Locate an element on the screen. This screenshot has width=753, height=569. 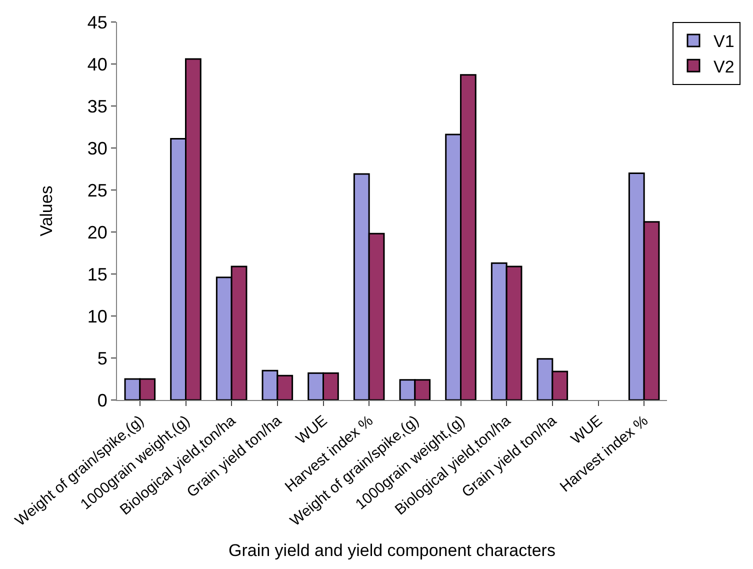
legend-label: V1 is located at coordinates (724, 42).